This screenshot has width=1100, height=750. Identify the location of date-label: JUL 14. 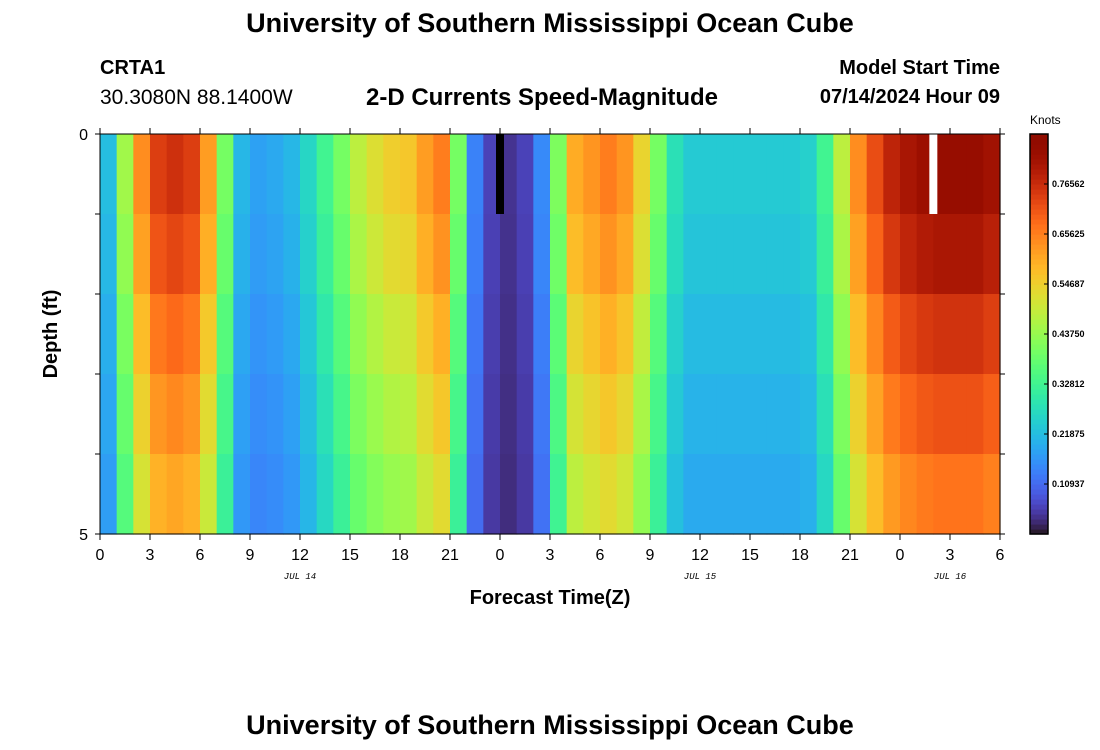
(300, 577).